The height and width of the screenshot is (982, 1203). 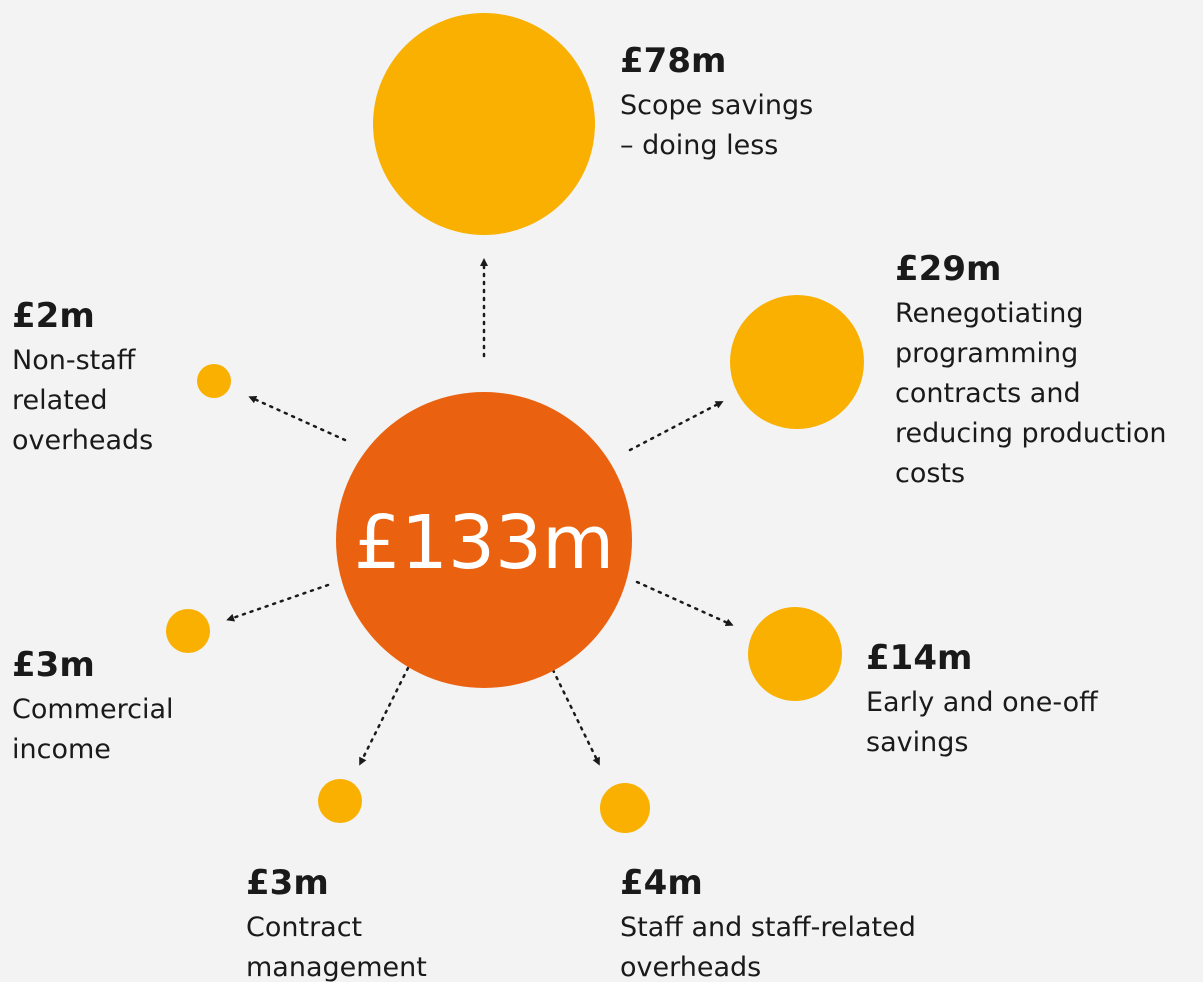 What do you see at coordinates (61, 749) in the screenshot?
I see `description: income` at bounding box center [61, 749].